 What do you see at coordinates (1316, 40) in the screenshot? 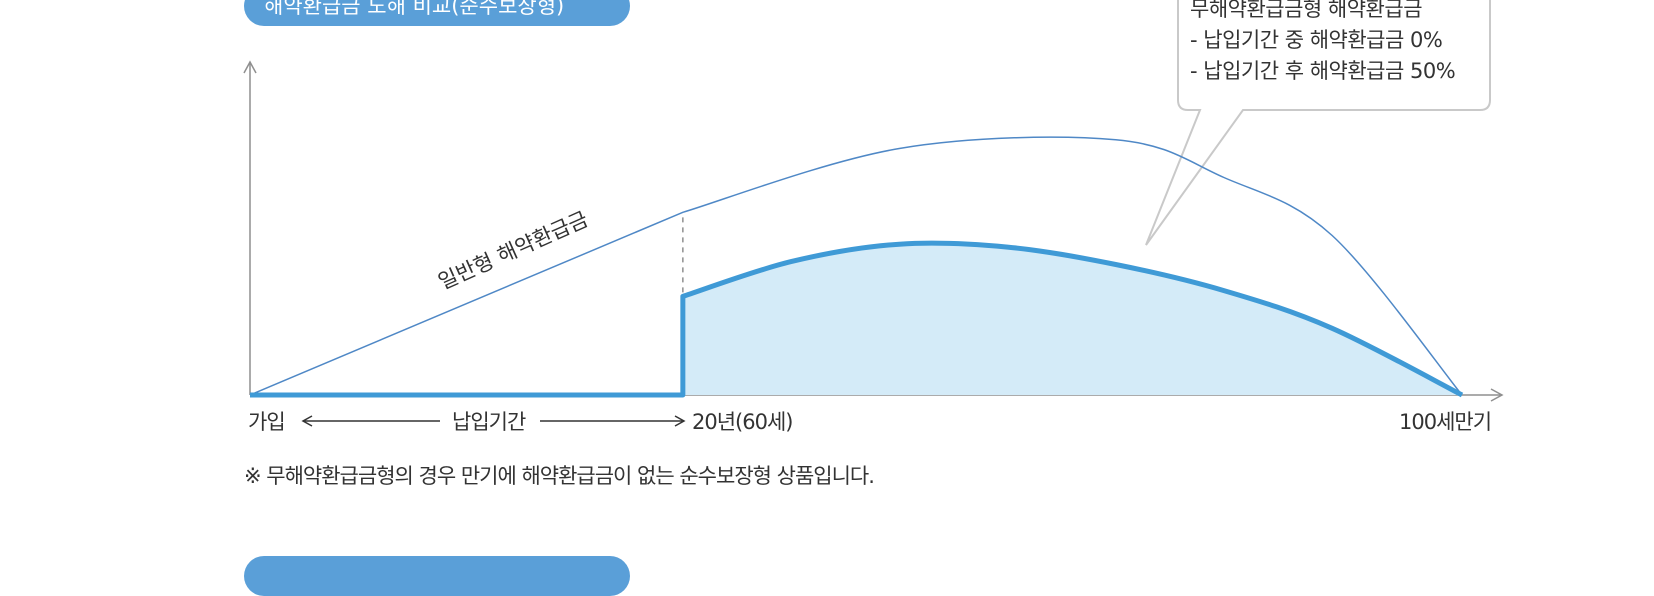
I see `callout-line-during: - 납입기간 중 해약환급금 0%` at bounding box center [1316, 40].